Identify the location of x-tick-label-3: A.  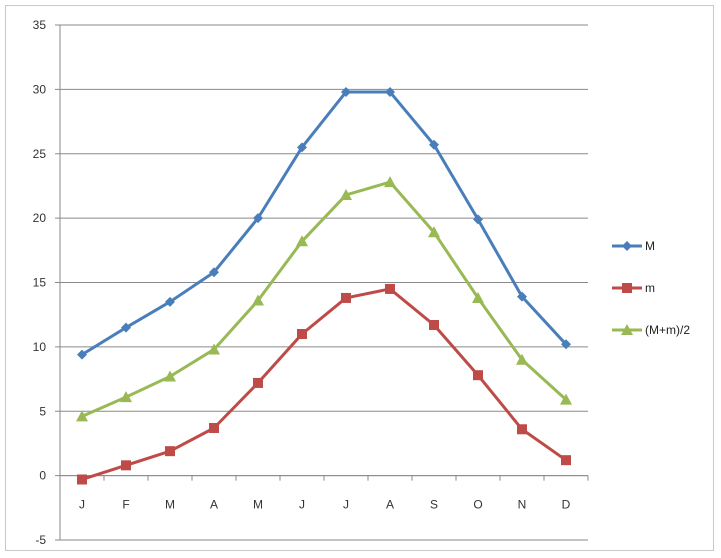
(214, 505).